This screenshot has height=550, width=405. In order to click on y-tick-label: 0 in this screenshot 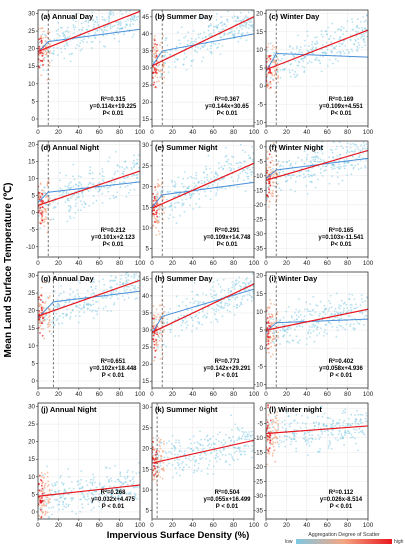, I will do `click(34, 512)`.